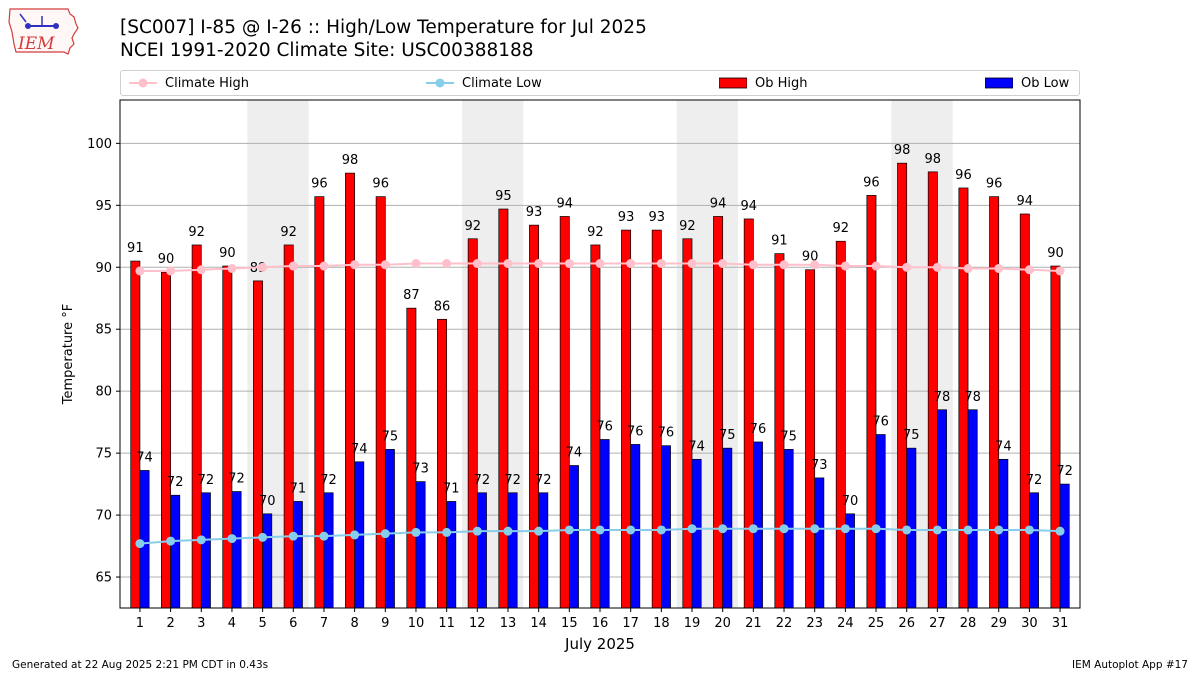  Describe the element at coordinates (819, 465) in the screenshot. I see `ob-low-label: 73` at that location.